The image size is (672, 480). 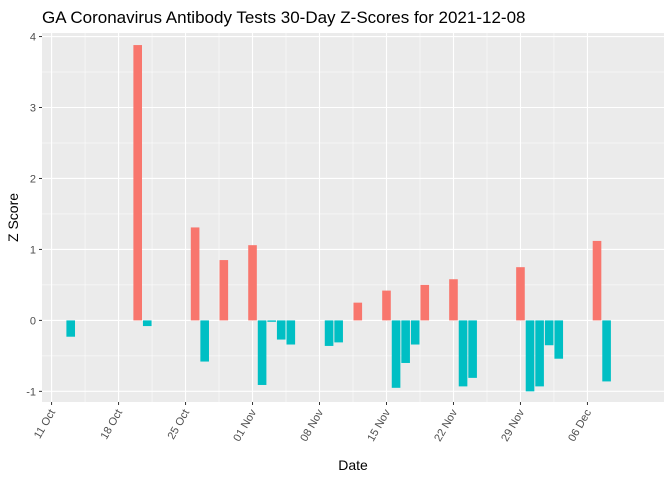 What do you see at coordinates (353, 465) in the screenshot?
I see `x-axis-title: Date` at bounding box center [353, 465].